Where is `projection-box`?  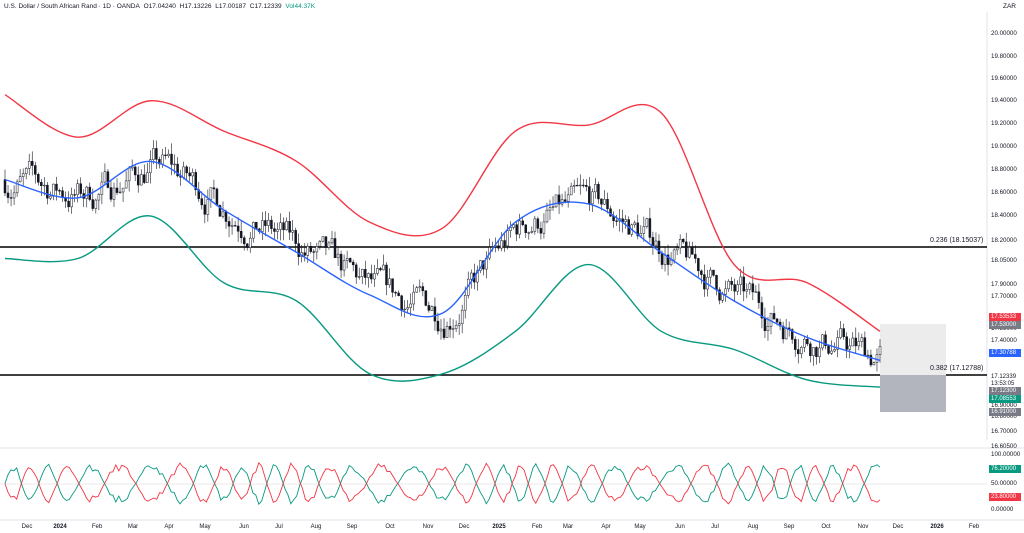 projection-box is located at coordinates (913, 368).